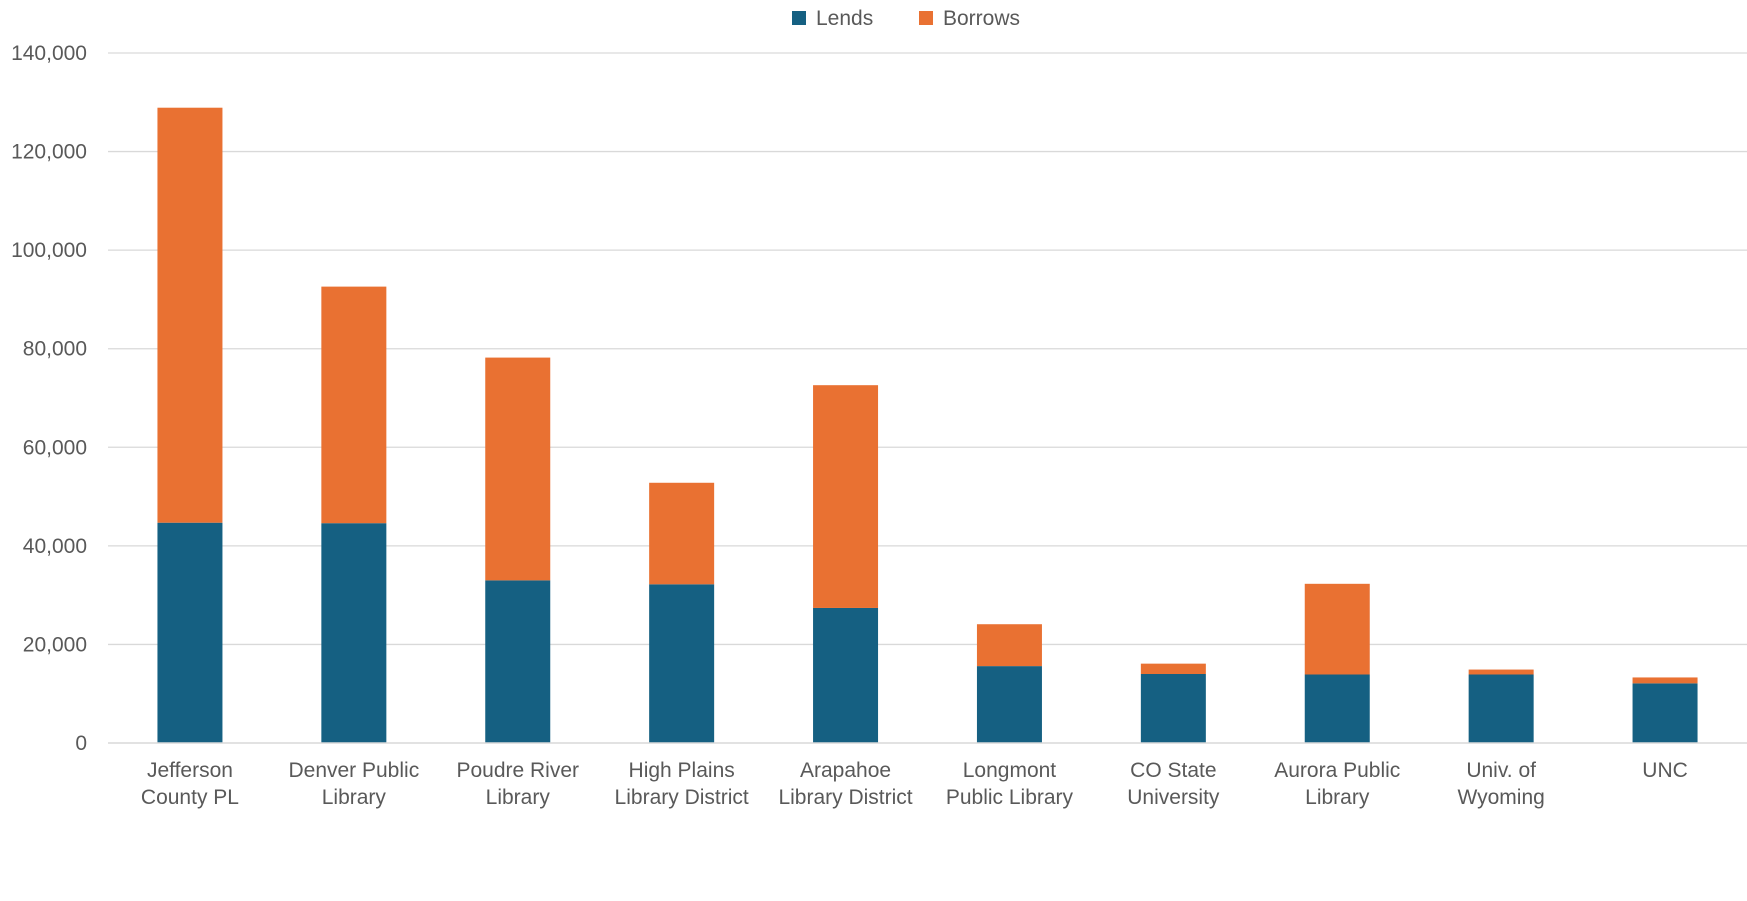 Image resolution: width=1747 pixels, height=901 pixels. I want to click on x-category-label: Longmont, so click(1010, 770).